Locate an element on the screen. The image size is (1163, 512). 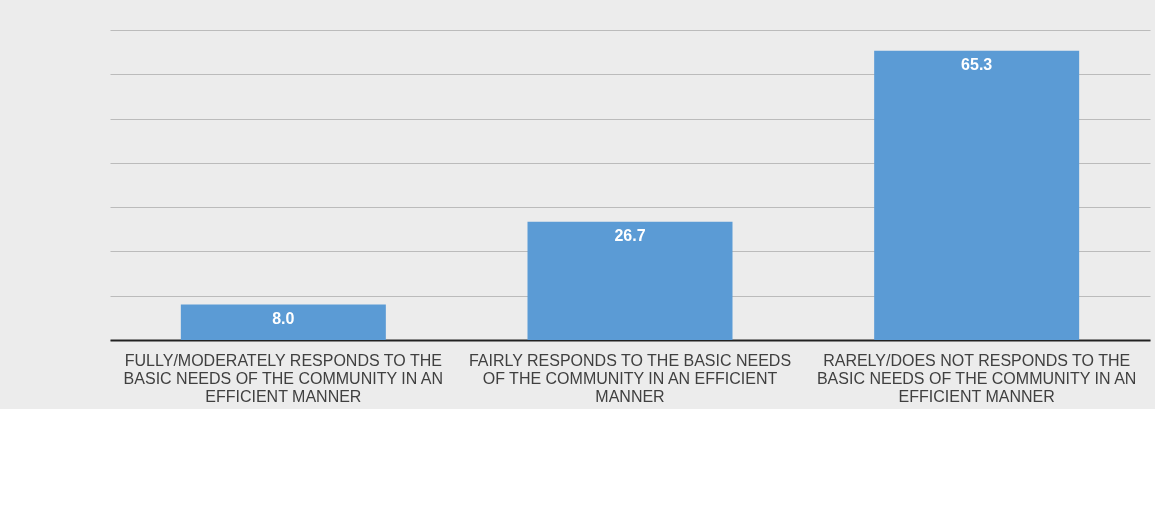
x-tick-label: RARELY/DOES NOT RESPONDS TO THE BASIC NEEDS OF THE COMMUNITY IN AN EFFICIENT MANNER is located at coordinates (976, 378).